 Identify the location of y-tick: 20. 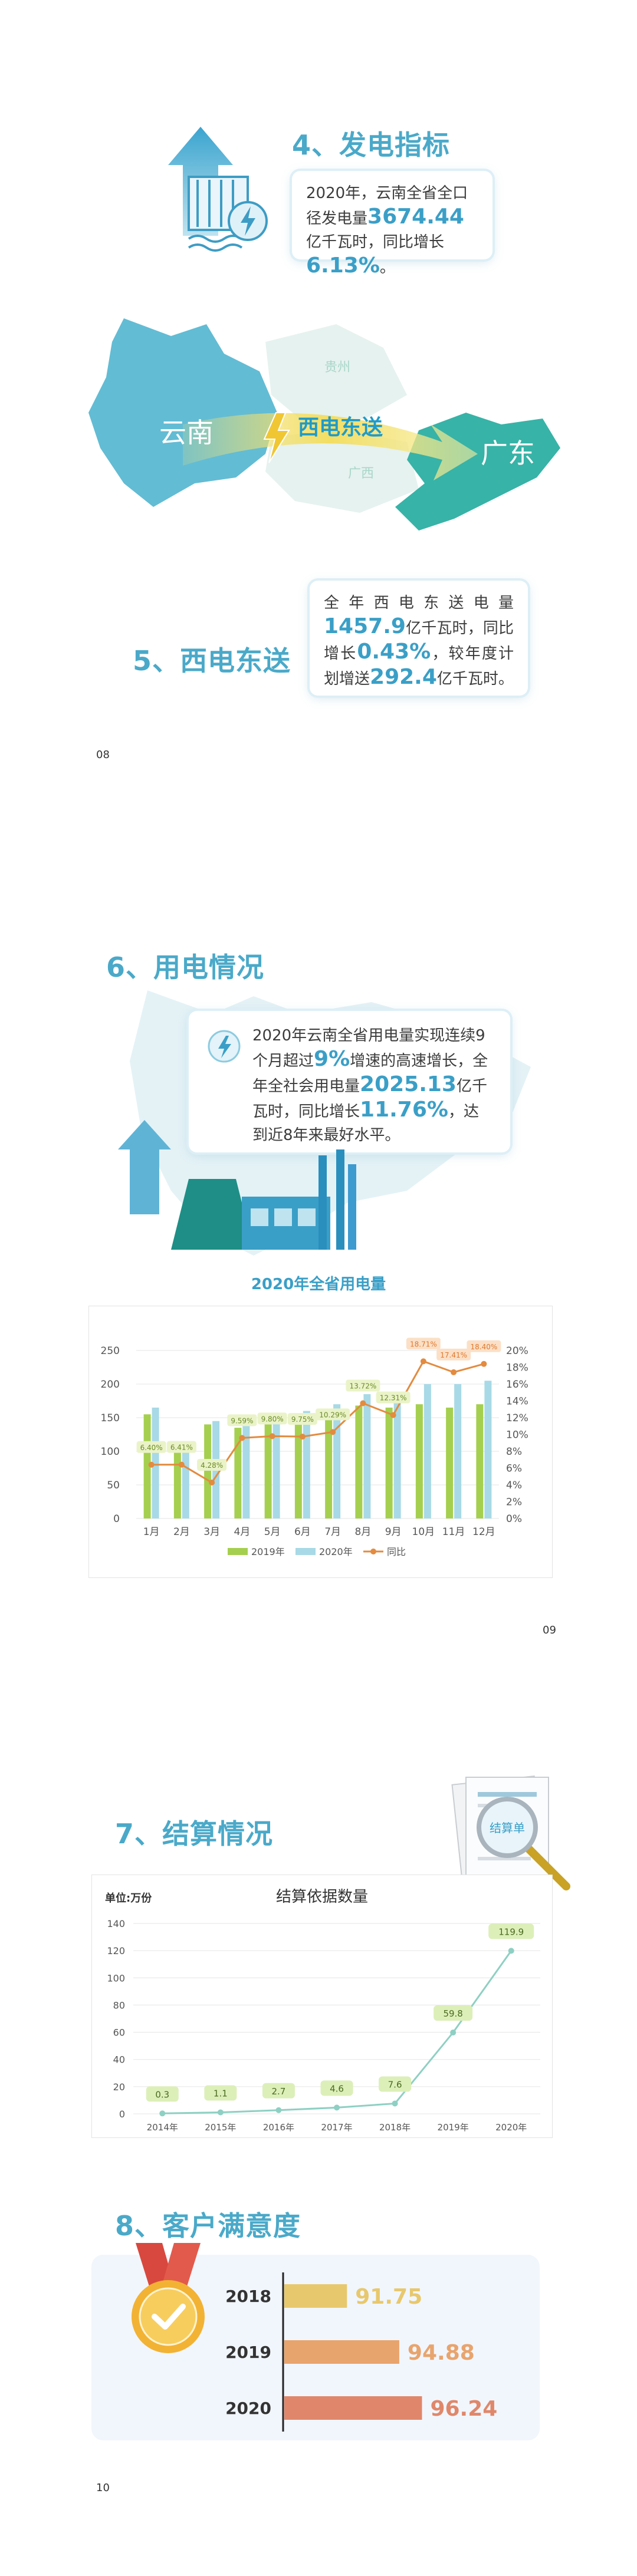
(119, 2087).